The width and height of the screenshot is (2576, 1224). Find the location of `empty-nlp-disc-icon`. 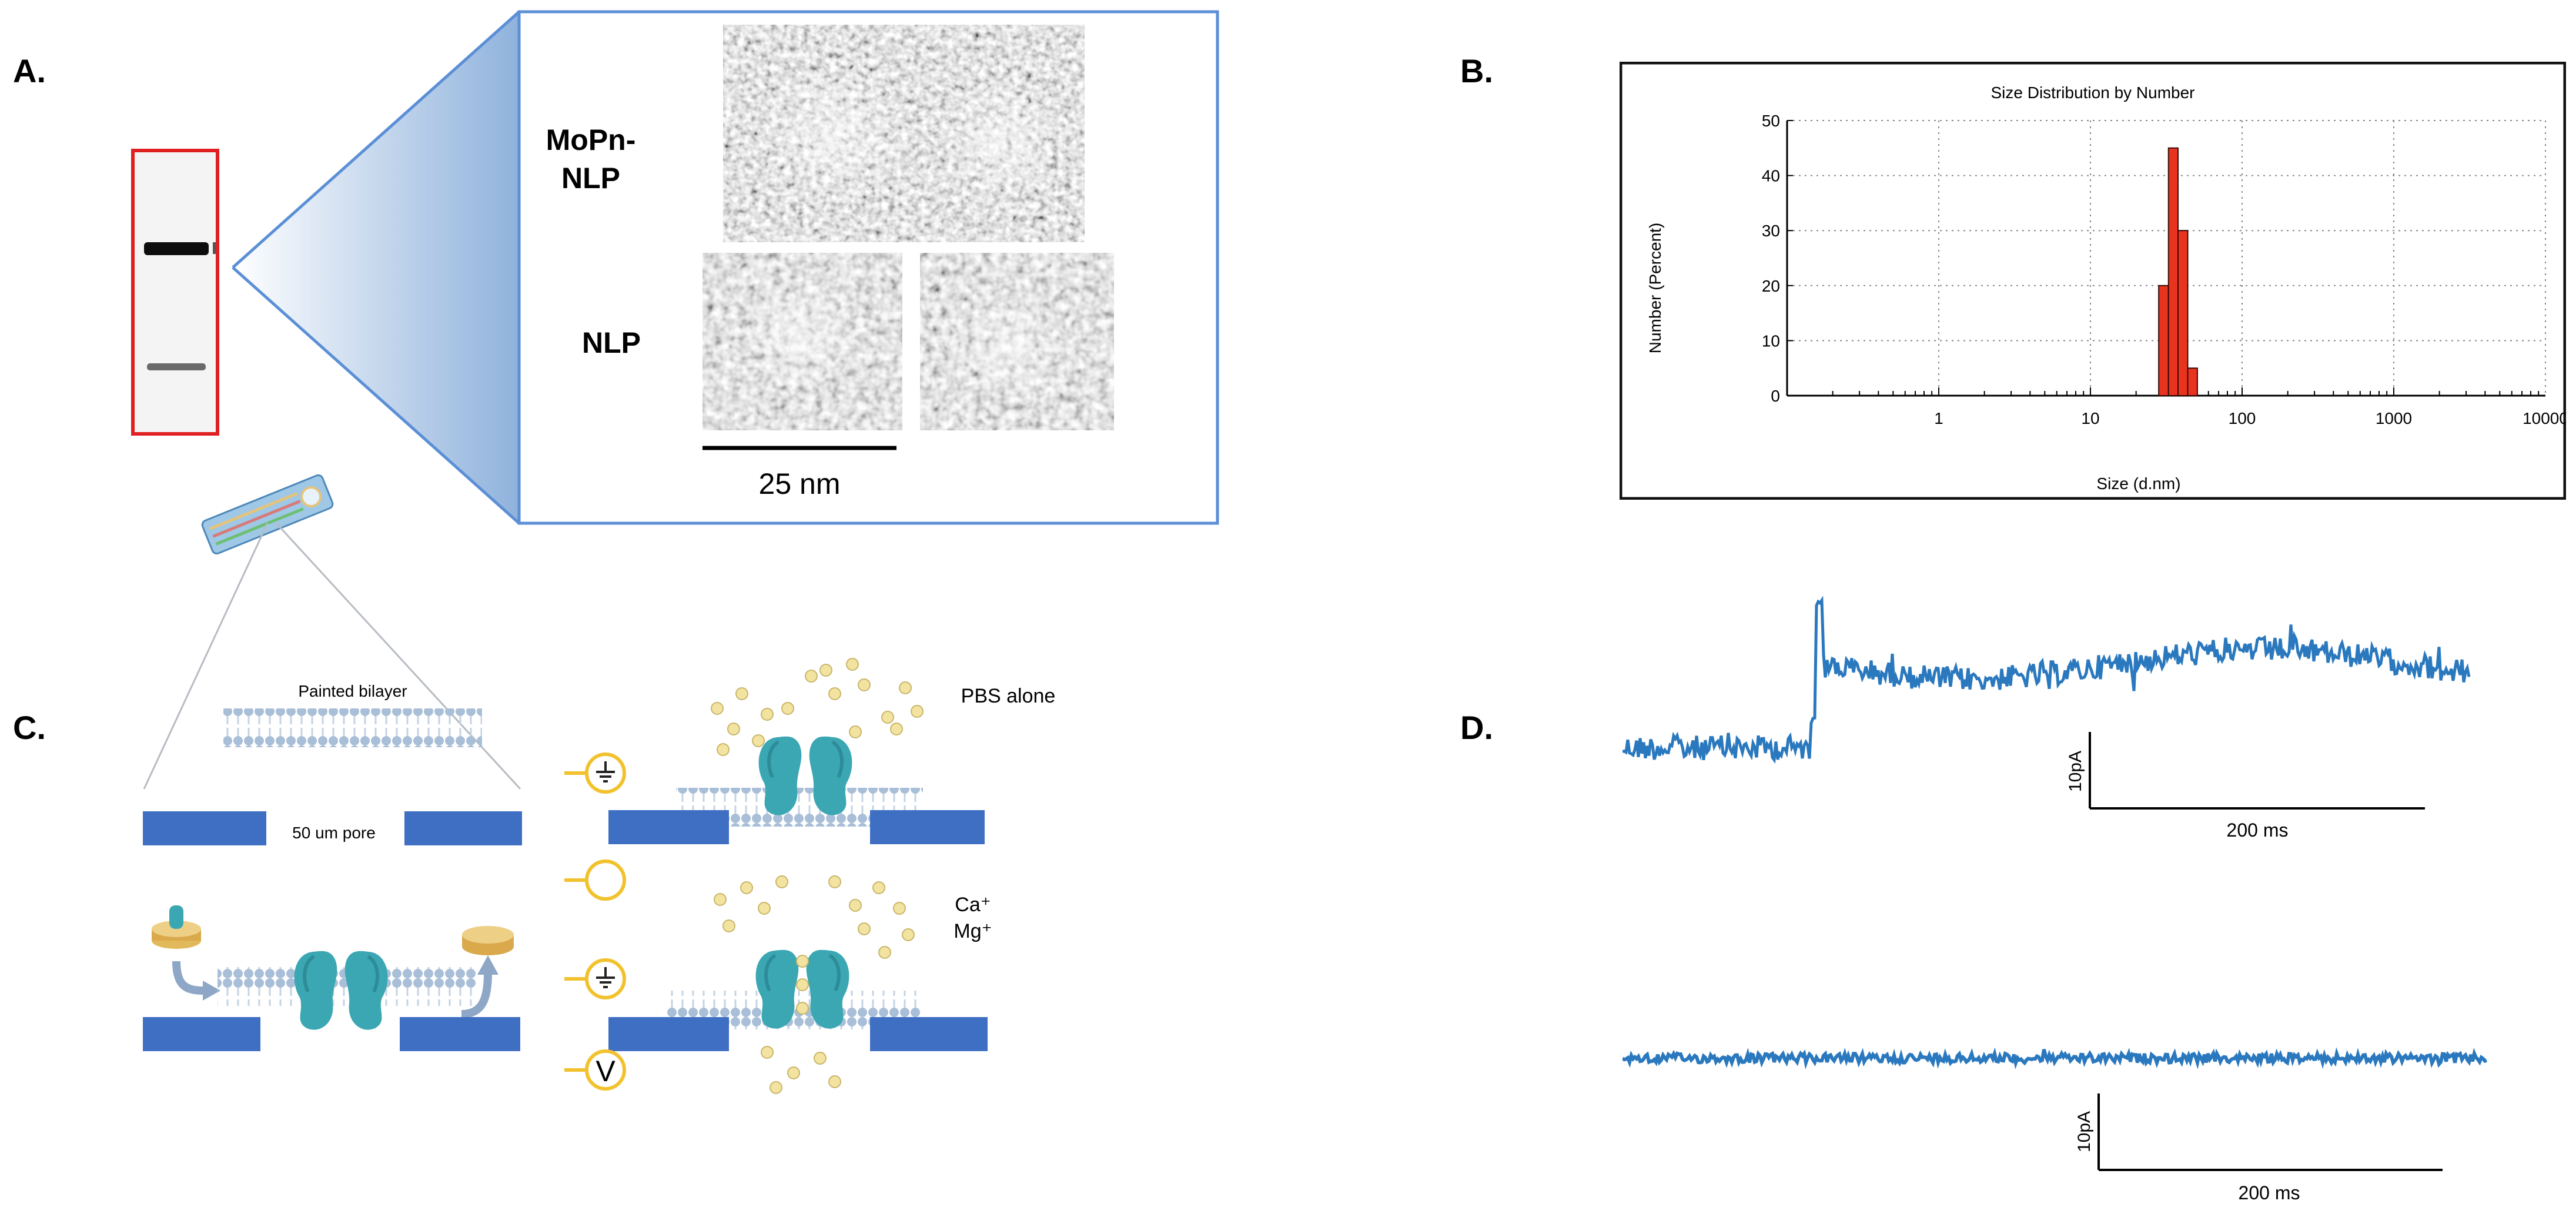

empty-nlp-disc-icon is located at coordinates (488, 940).